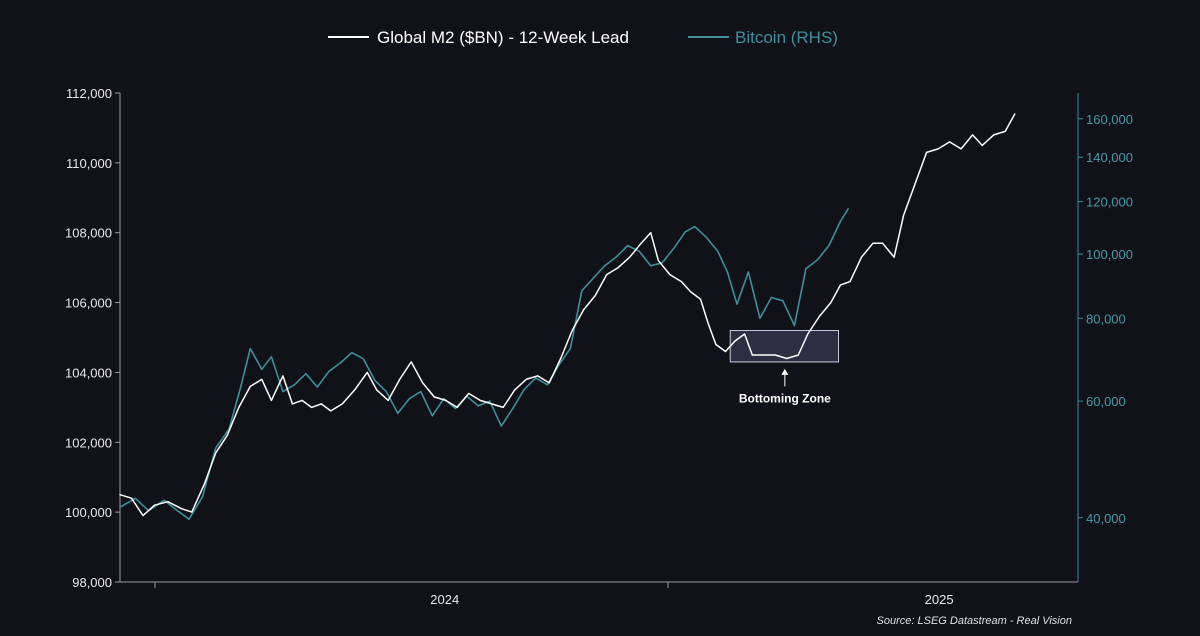 This screenshot has width=1200, height=636. I want to click on annotation-arrow-head, so click(785, 371).